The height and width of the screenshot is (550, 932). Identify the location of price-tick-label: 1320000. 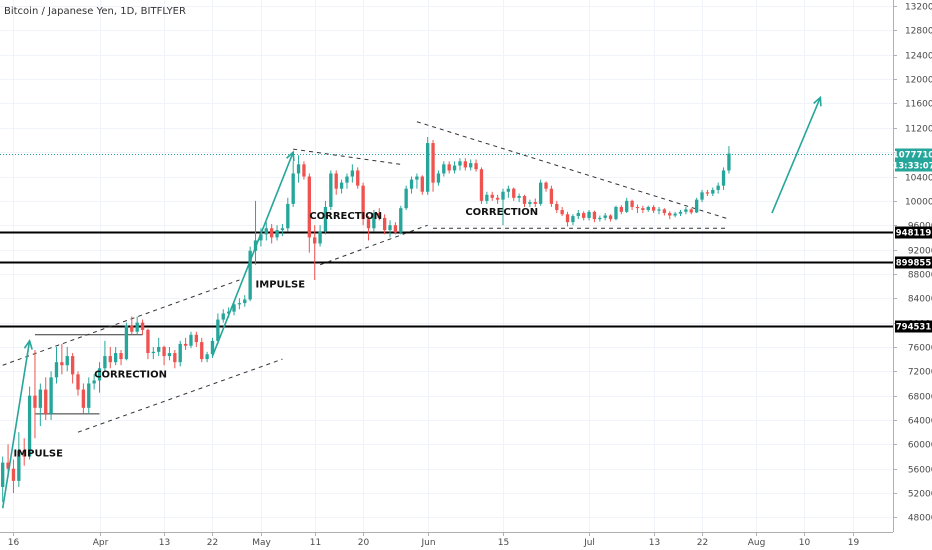
(918, 8).